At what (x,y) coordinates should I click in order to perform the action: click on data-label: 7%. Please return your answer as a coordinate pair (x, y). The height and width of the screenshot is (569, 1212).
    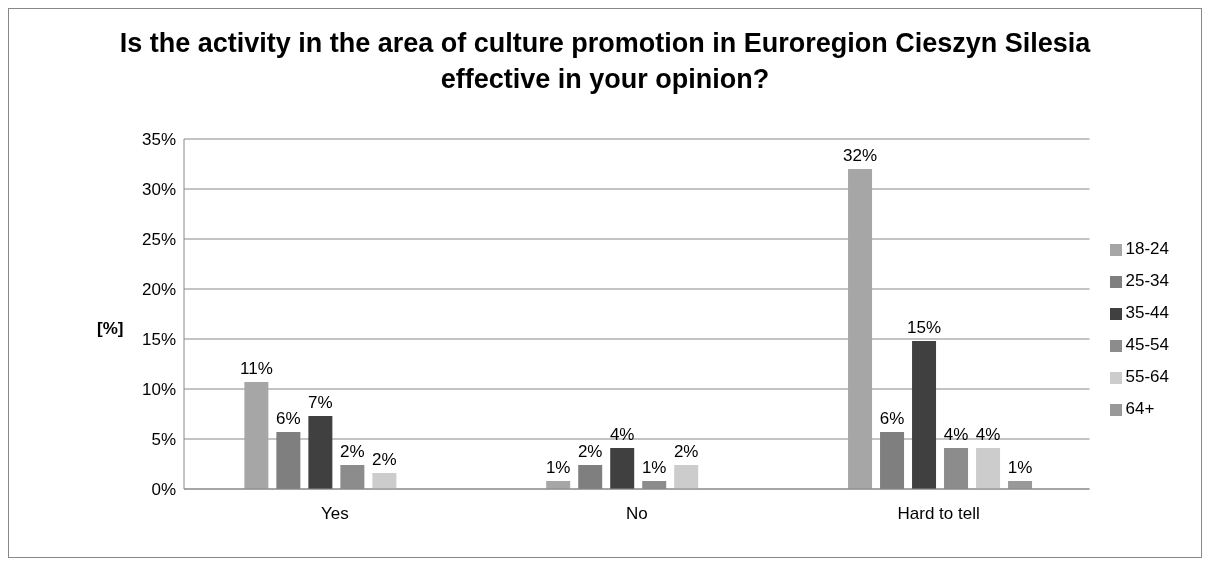
    Looking at the image, I should click on (320, 402).